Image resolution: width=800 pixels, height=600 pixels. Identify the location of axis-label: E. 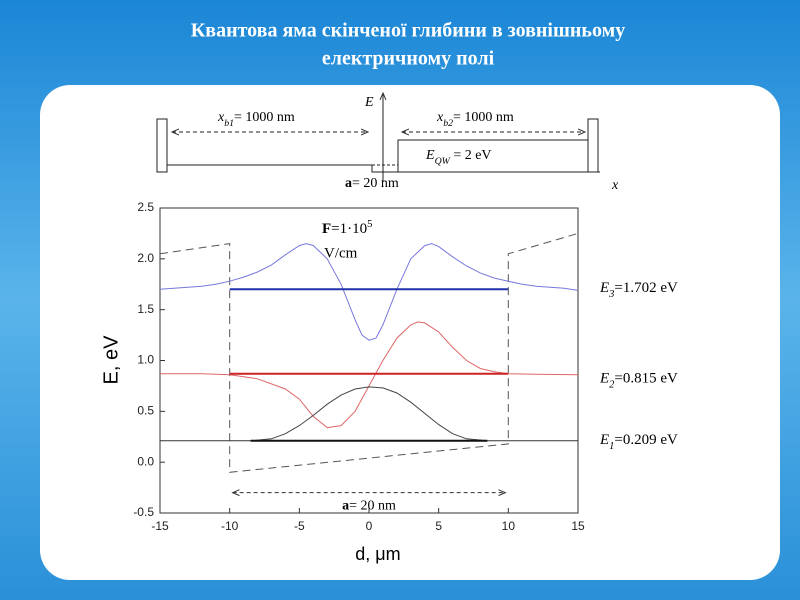
(369, 102).